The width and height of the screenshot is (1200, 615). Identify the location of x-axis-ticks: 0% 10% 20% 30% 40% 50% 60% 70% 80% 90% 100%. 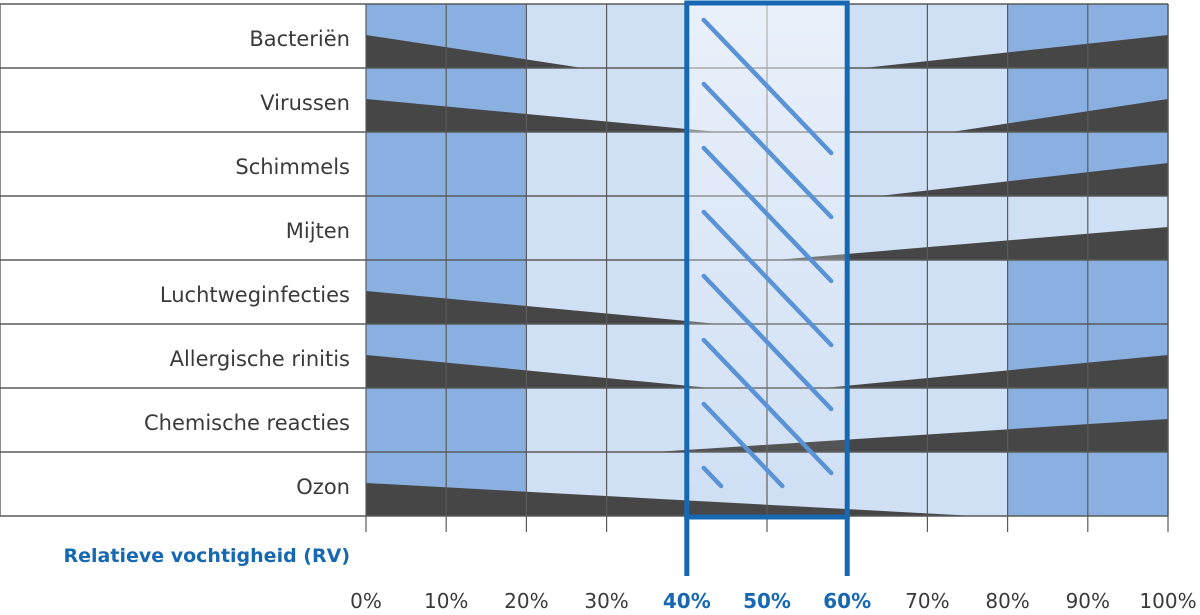
(773, 601).